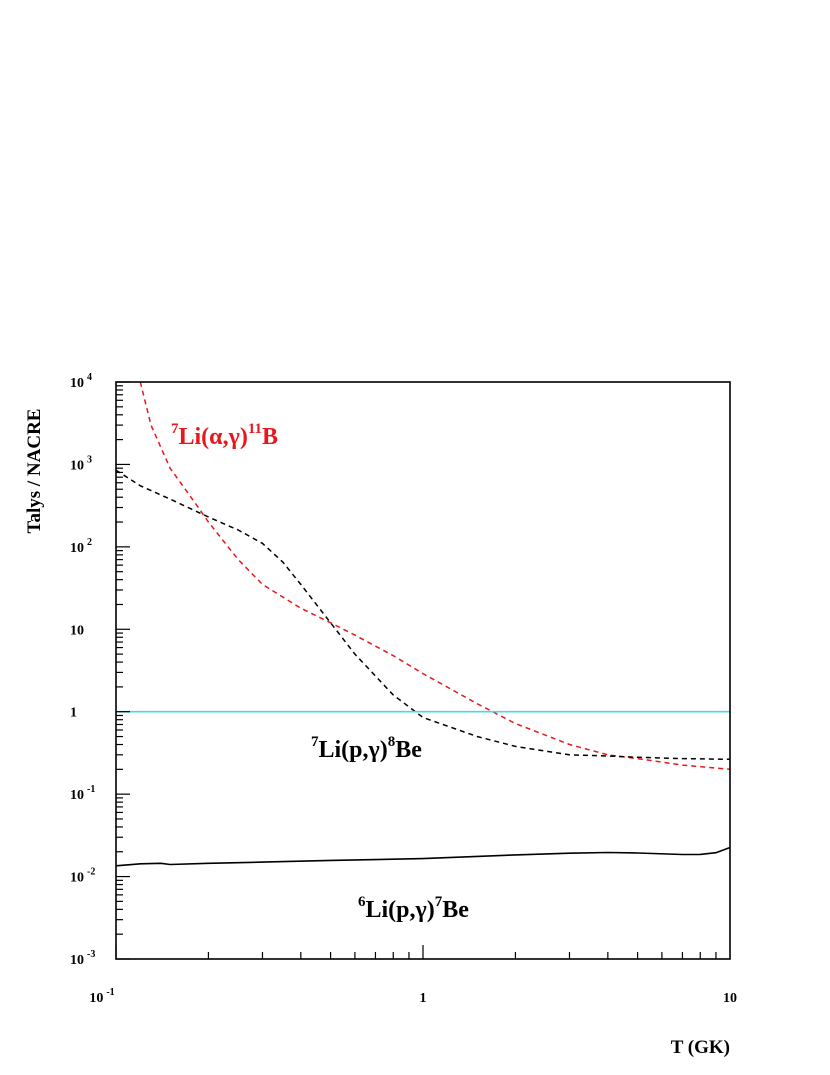  What do you see at coordinates (82, 876) in the screenshot?
I see `y-tick-label-6: 10 -2` at bounding box center [82, 876].